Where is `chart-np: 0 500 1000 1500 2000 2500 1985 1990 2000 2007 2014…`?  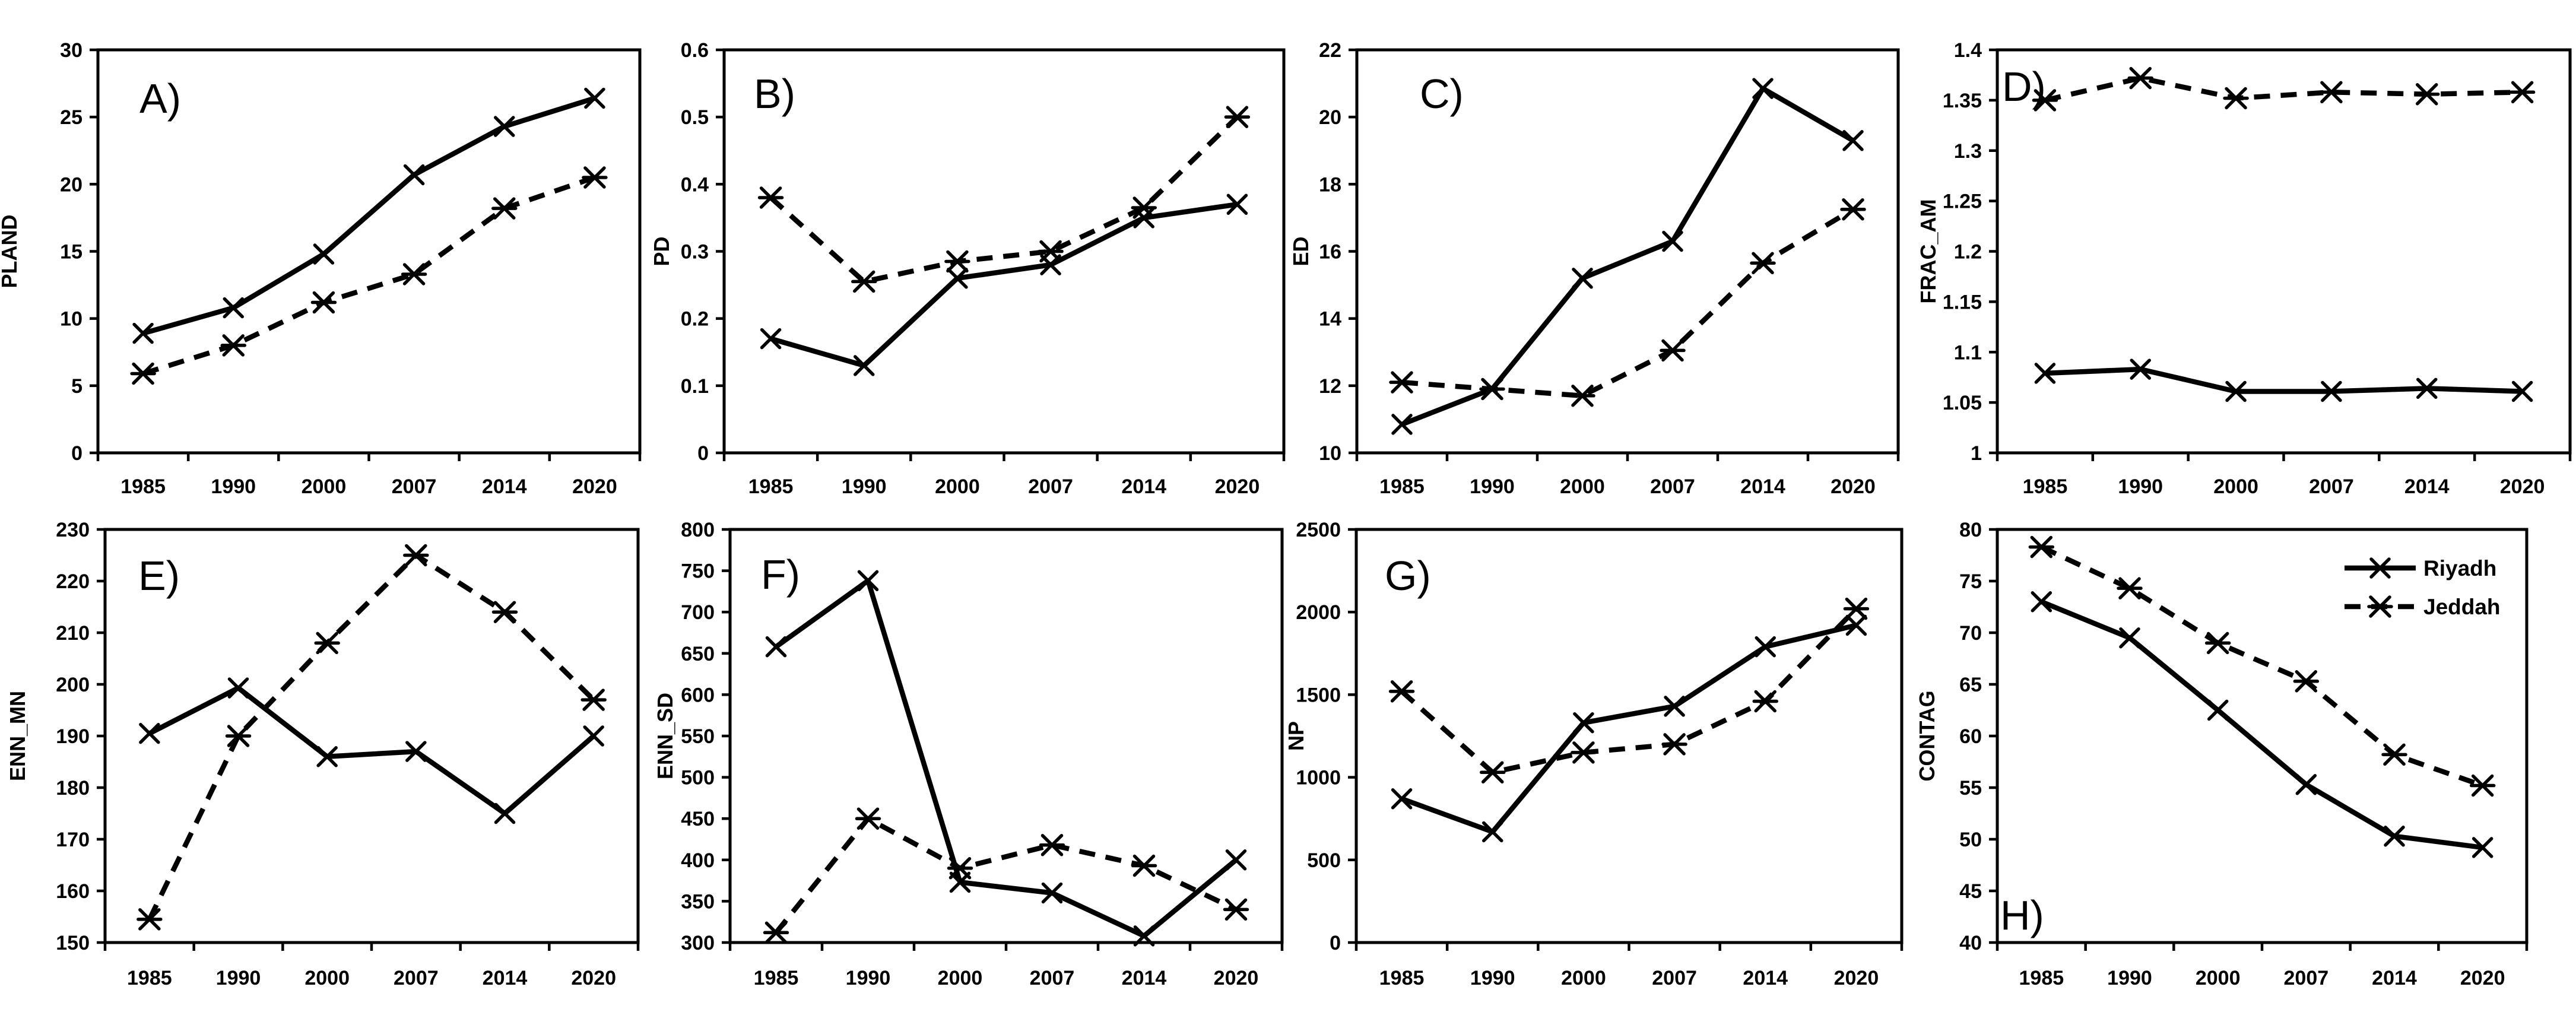 chart-np: 0 500 1000 1500 2000 2500 1985 1990 2000 2007 2014… is located at coordinates (1594, 754).